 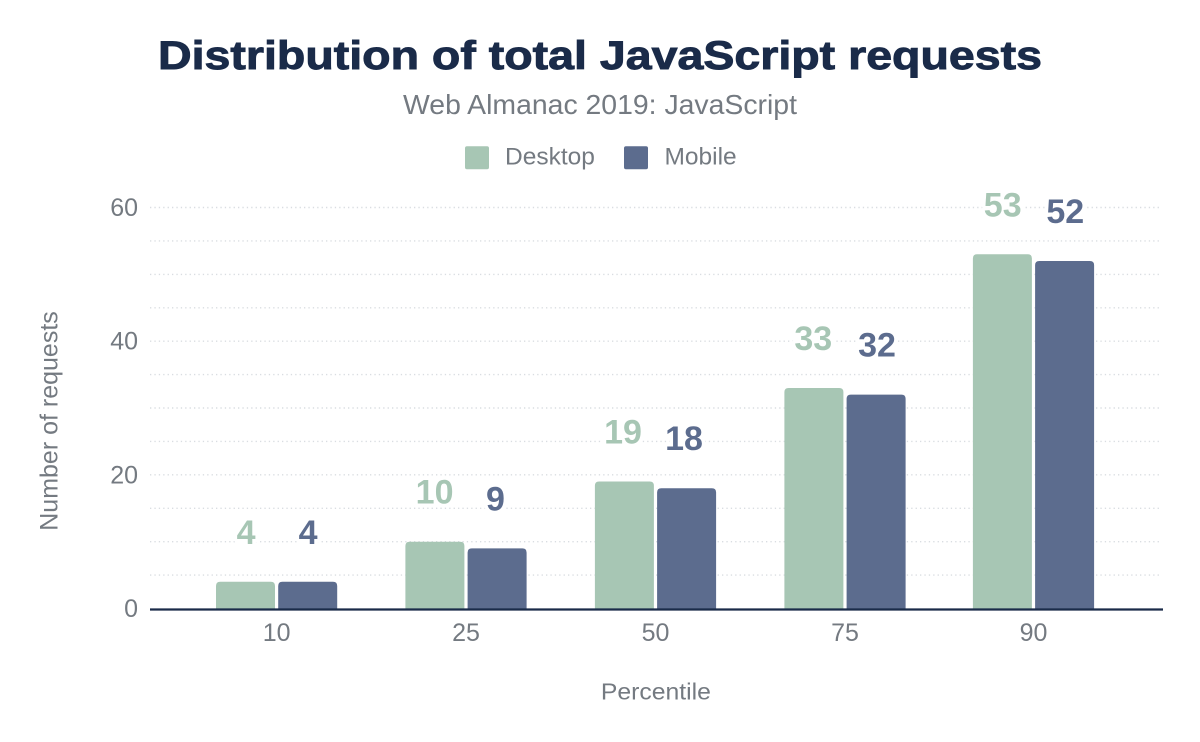 What do you see at coordinates (131, 609) in the screenshot?
I see `svg-text: 0` at bounding box center [131, 609].